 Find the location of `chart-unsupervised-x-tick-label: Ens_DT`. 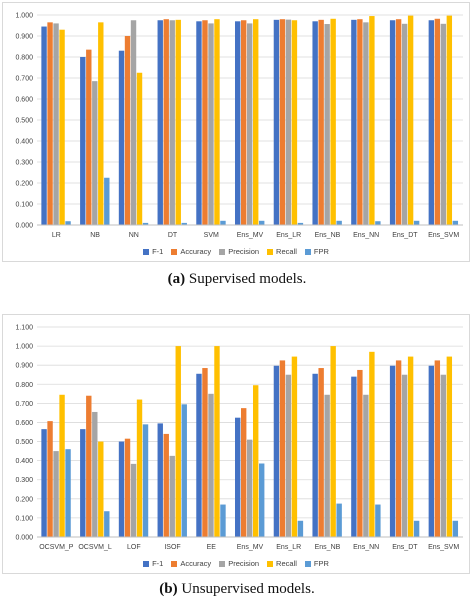

chart-unsupervised-x-tick-label: Ens_DT is located at coordinates (405, 547).